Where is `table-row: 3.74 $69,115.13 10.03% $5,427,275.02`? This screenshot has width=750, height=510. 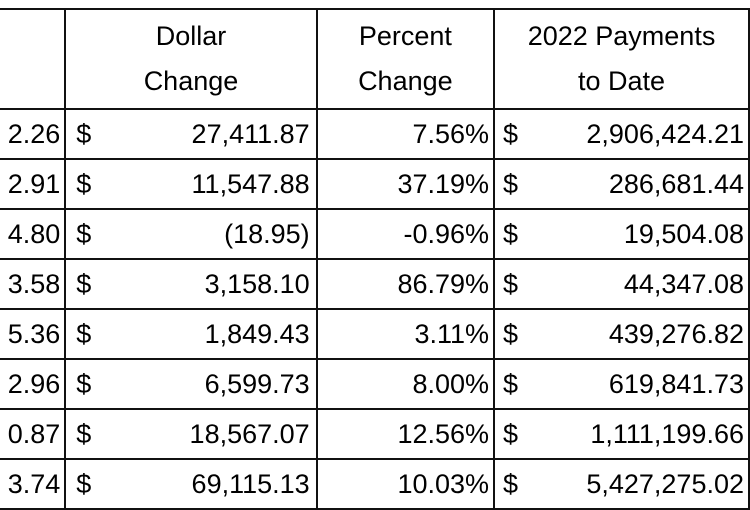
table-row: 3.74 $69,115.13 10.03% $5,427,275.02 is located at coordinates (375, 484).